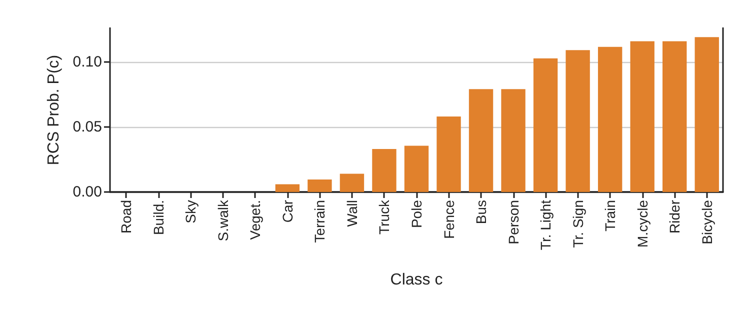 The height and width of the screenshot is (324, 747). I want to click on y-tick-label: 0.00, so click(87, 192).